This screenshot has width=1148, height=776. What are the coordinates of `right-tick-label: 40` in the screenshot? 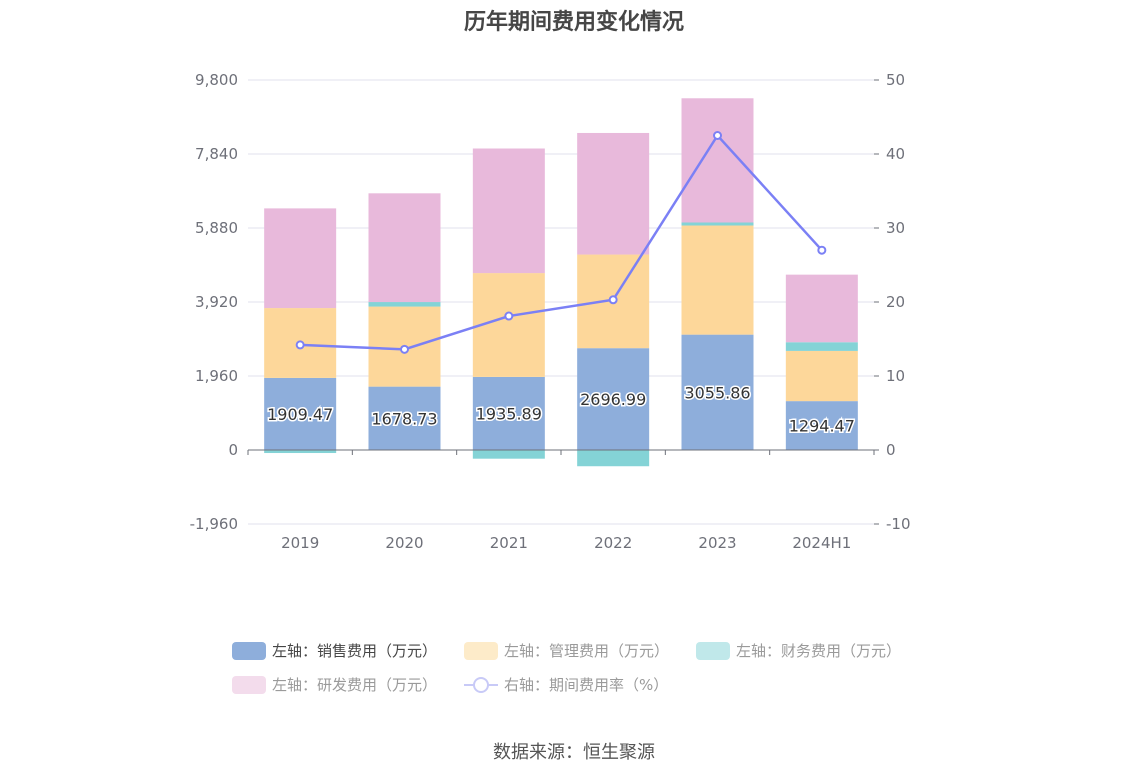 It's located at (895, 154).